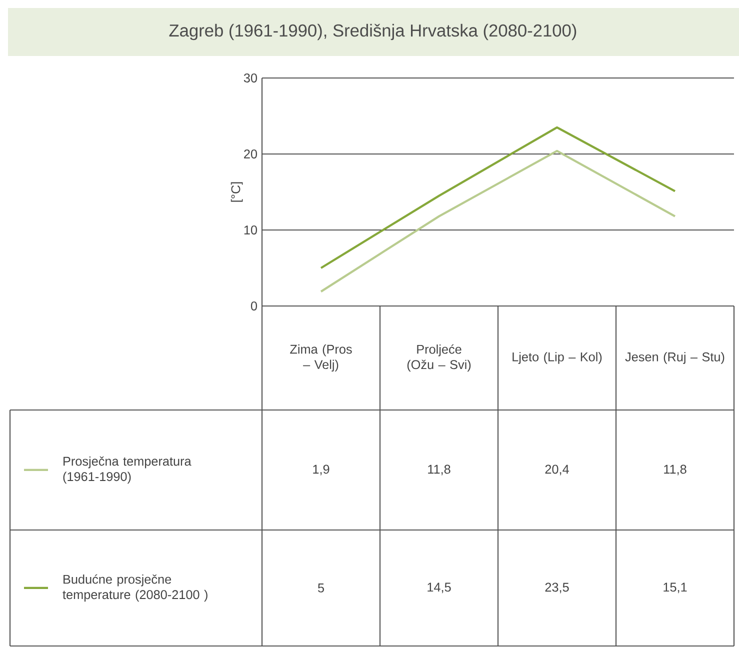  Describe the element at coordinates (236, 192) in the screenshot. I see `y-axis-title: [°C]` at that location.